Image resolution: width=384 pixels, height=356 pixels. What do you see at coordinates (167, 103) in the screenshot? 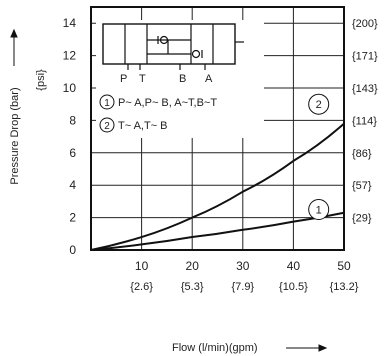
I see `legend-1-text: P~ A,P~ B, A~T,B~T` at bounding box center [167, 103].